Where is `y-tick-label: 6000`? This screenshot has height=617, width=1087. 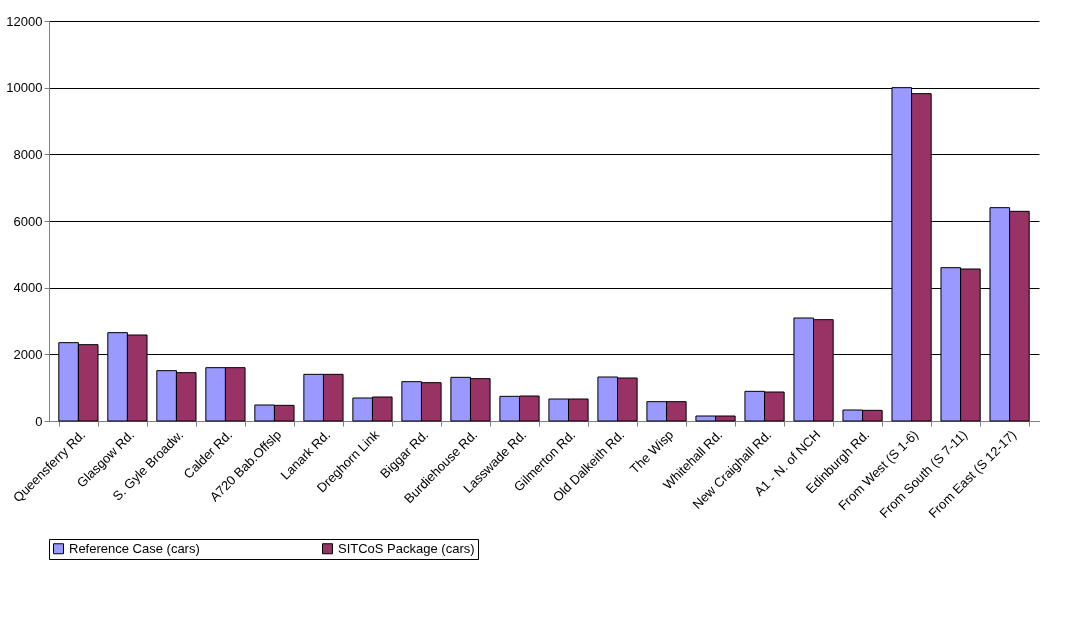
y-tick-label: 6000 is located at coordinates (28, 221).